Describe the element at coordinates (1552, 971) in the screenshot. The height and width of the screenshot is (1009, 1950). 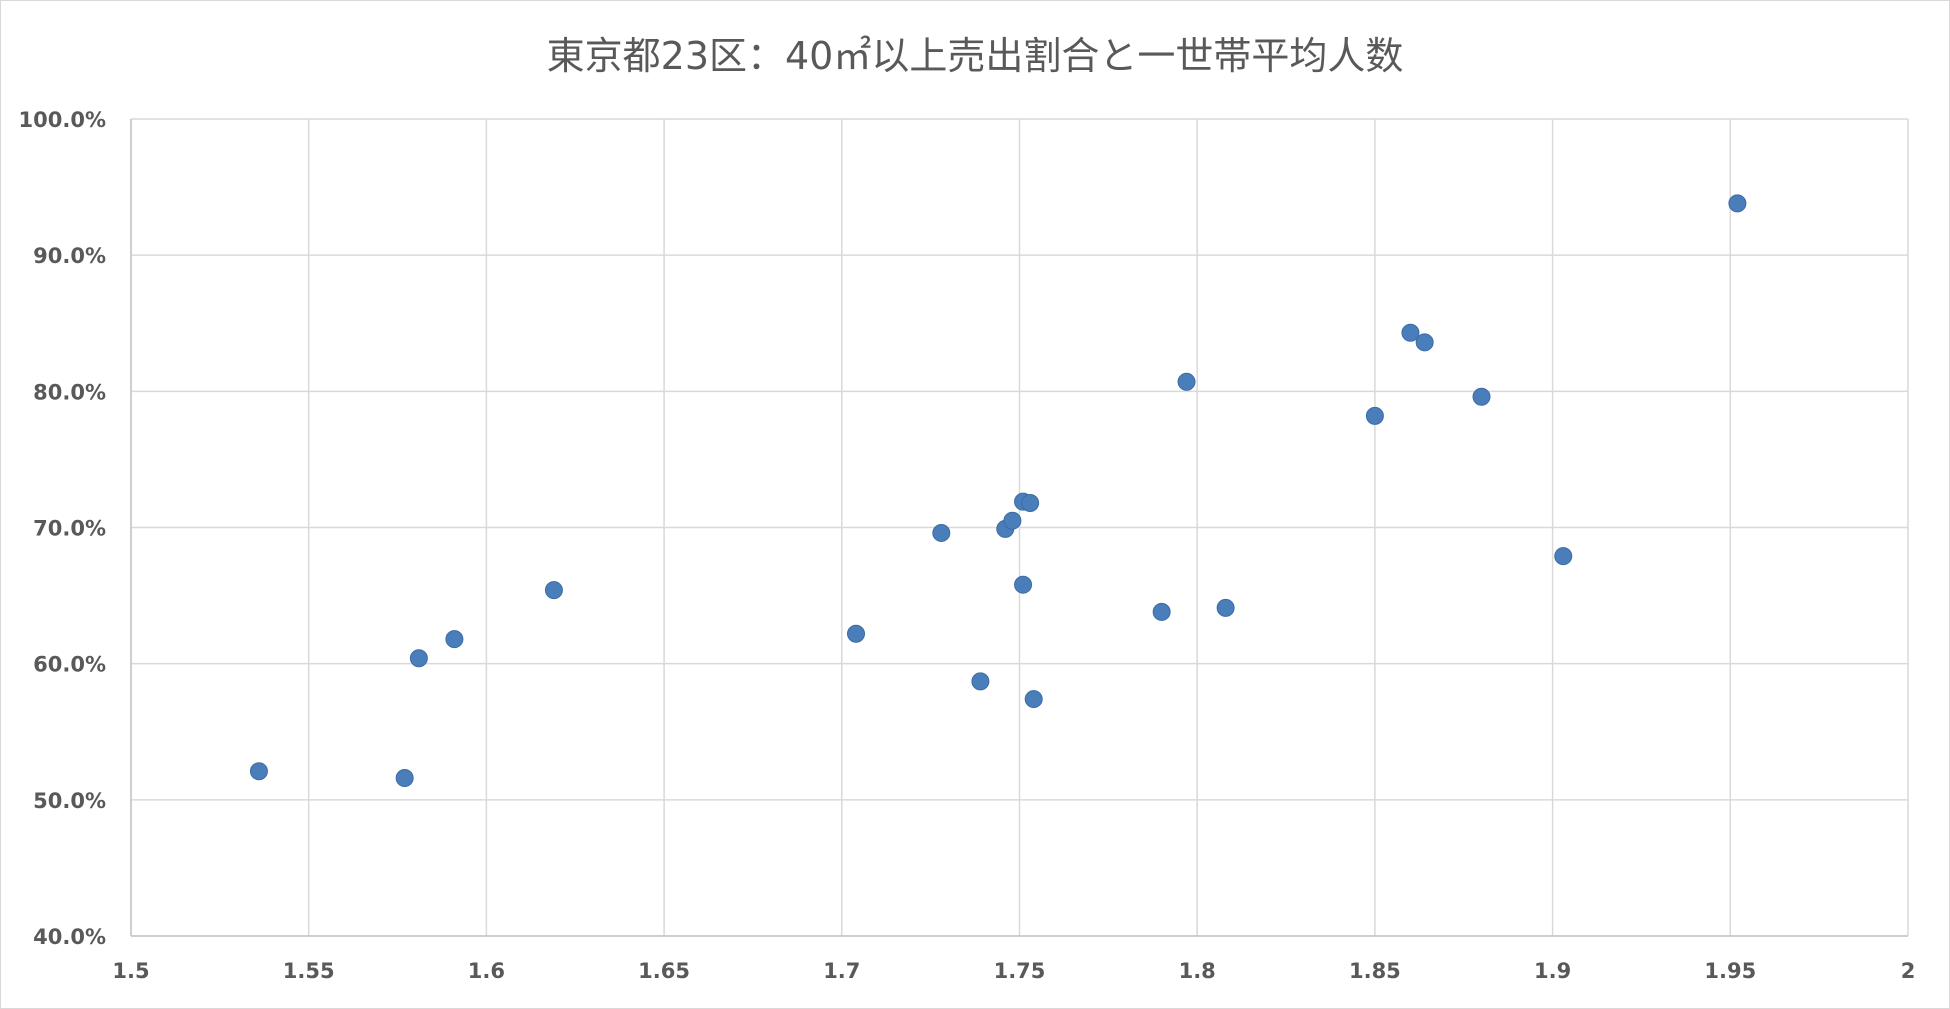
I see `x-tick-label: 1.9` at that location.